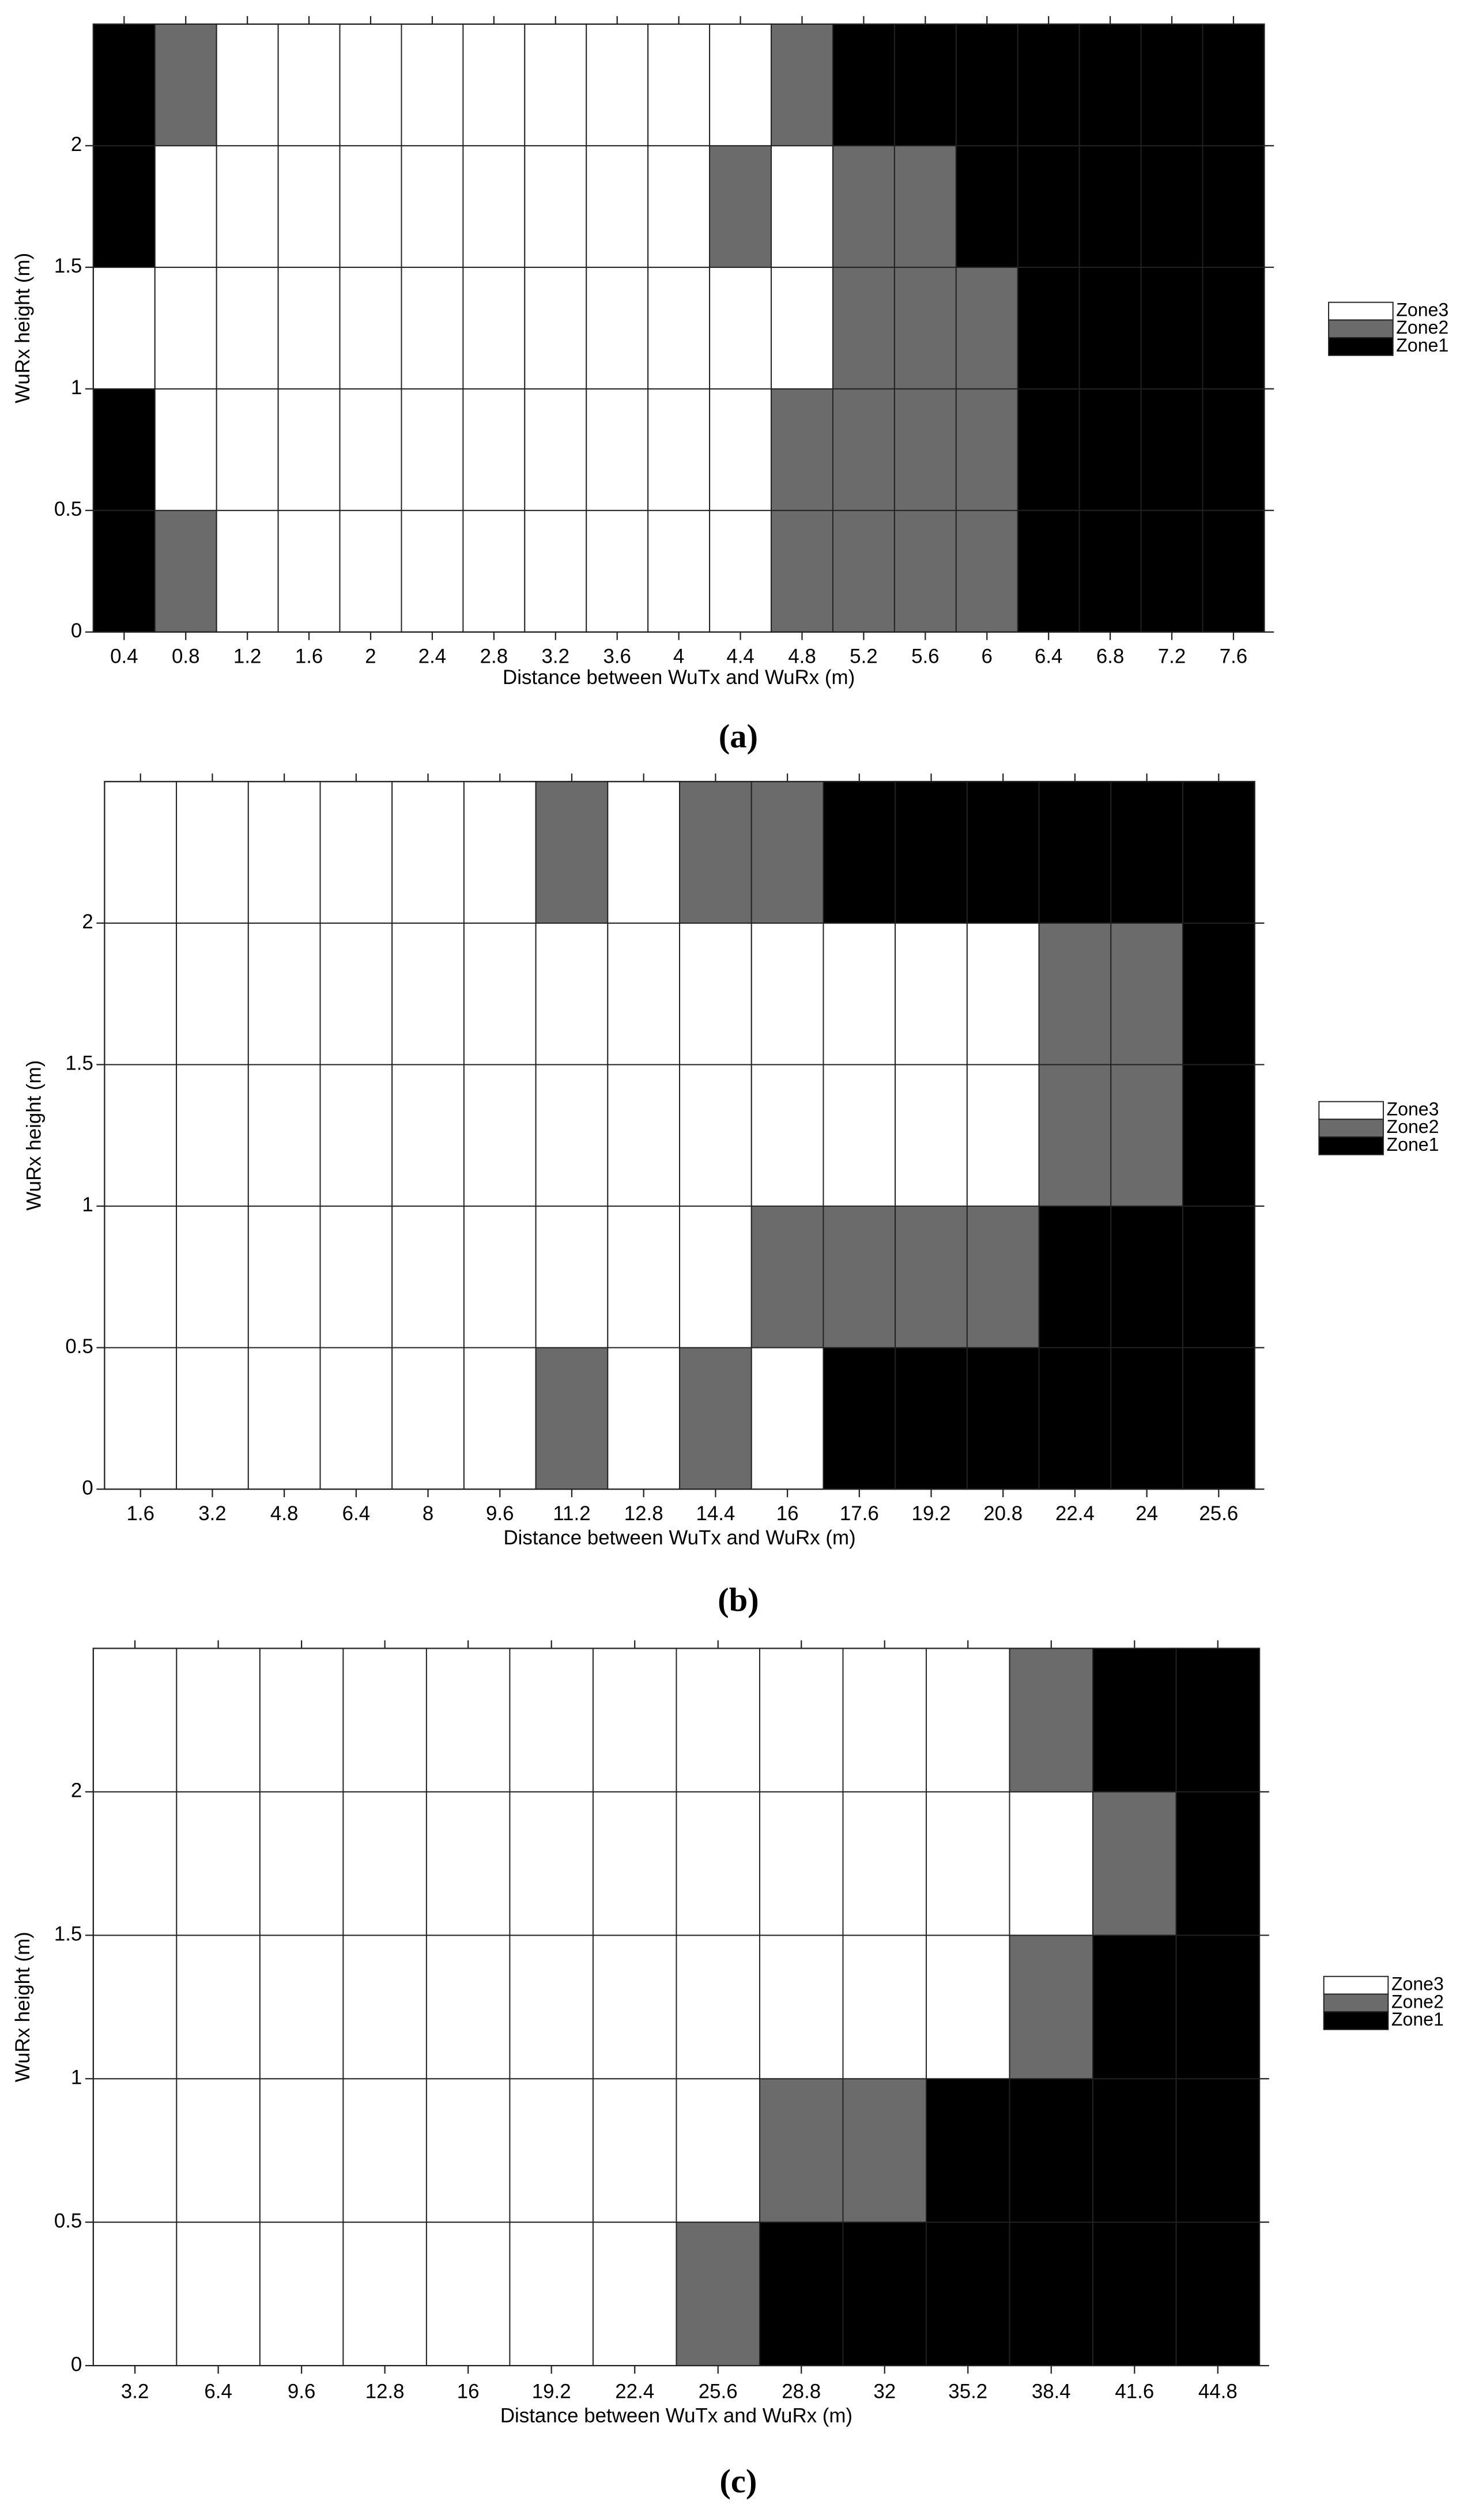 The image size is (1475, 2520). I want to click on y-axis-label: WuRx height (m), so click(23, 328).